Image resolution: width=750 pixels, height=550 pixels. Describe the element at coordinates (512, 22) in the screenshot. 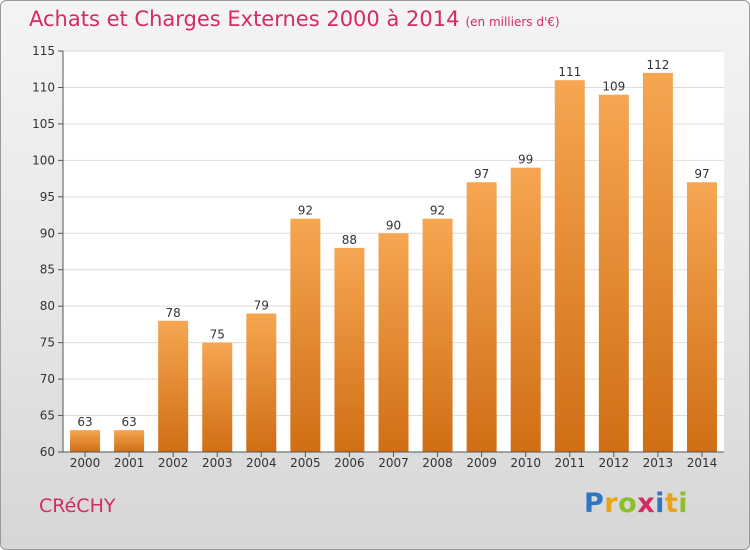

I see `chart-subtitle: (en milliers d'€)` at that location.